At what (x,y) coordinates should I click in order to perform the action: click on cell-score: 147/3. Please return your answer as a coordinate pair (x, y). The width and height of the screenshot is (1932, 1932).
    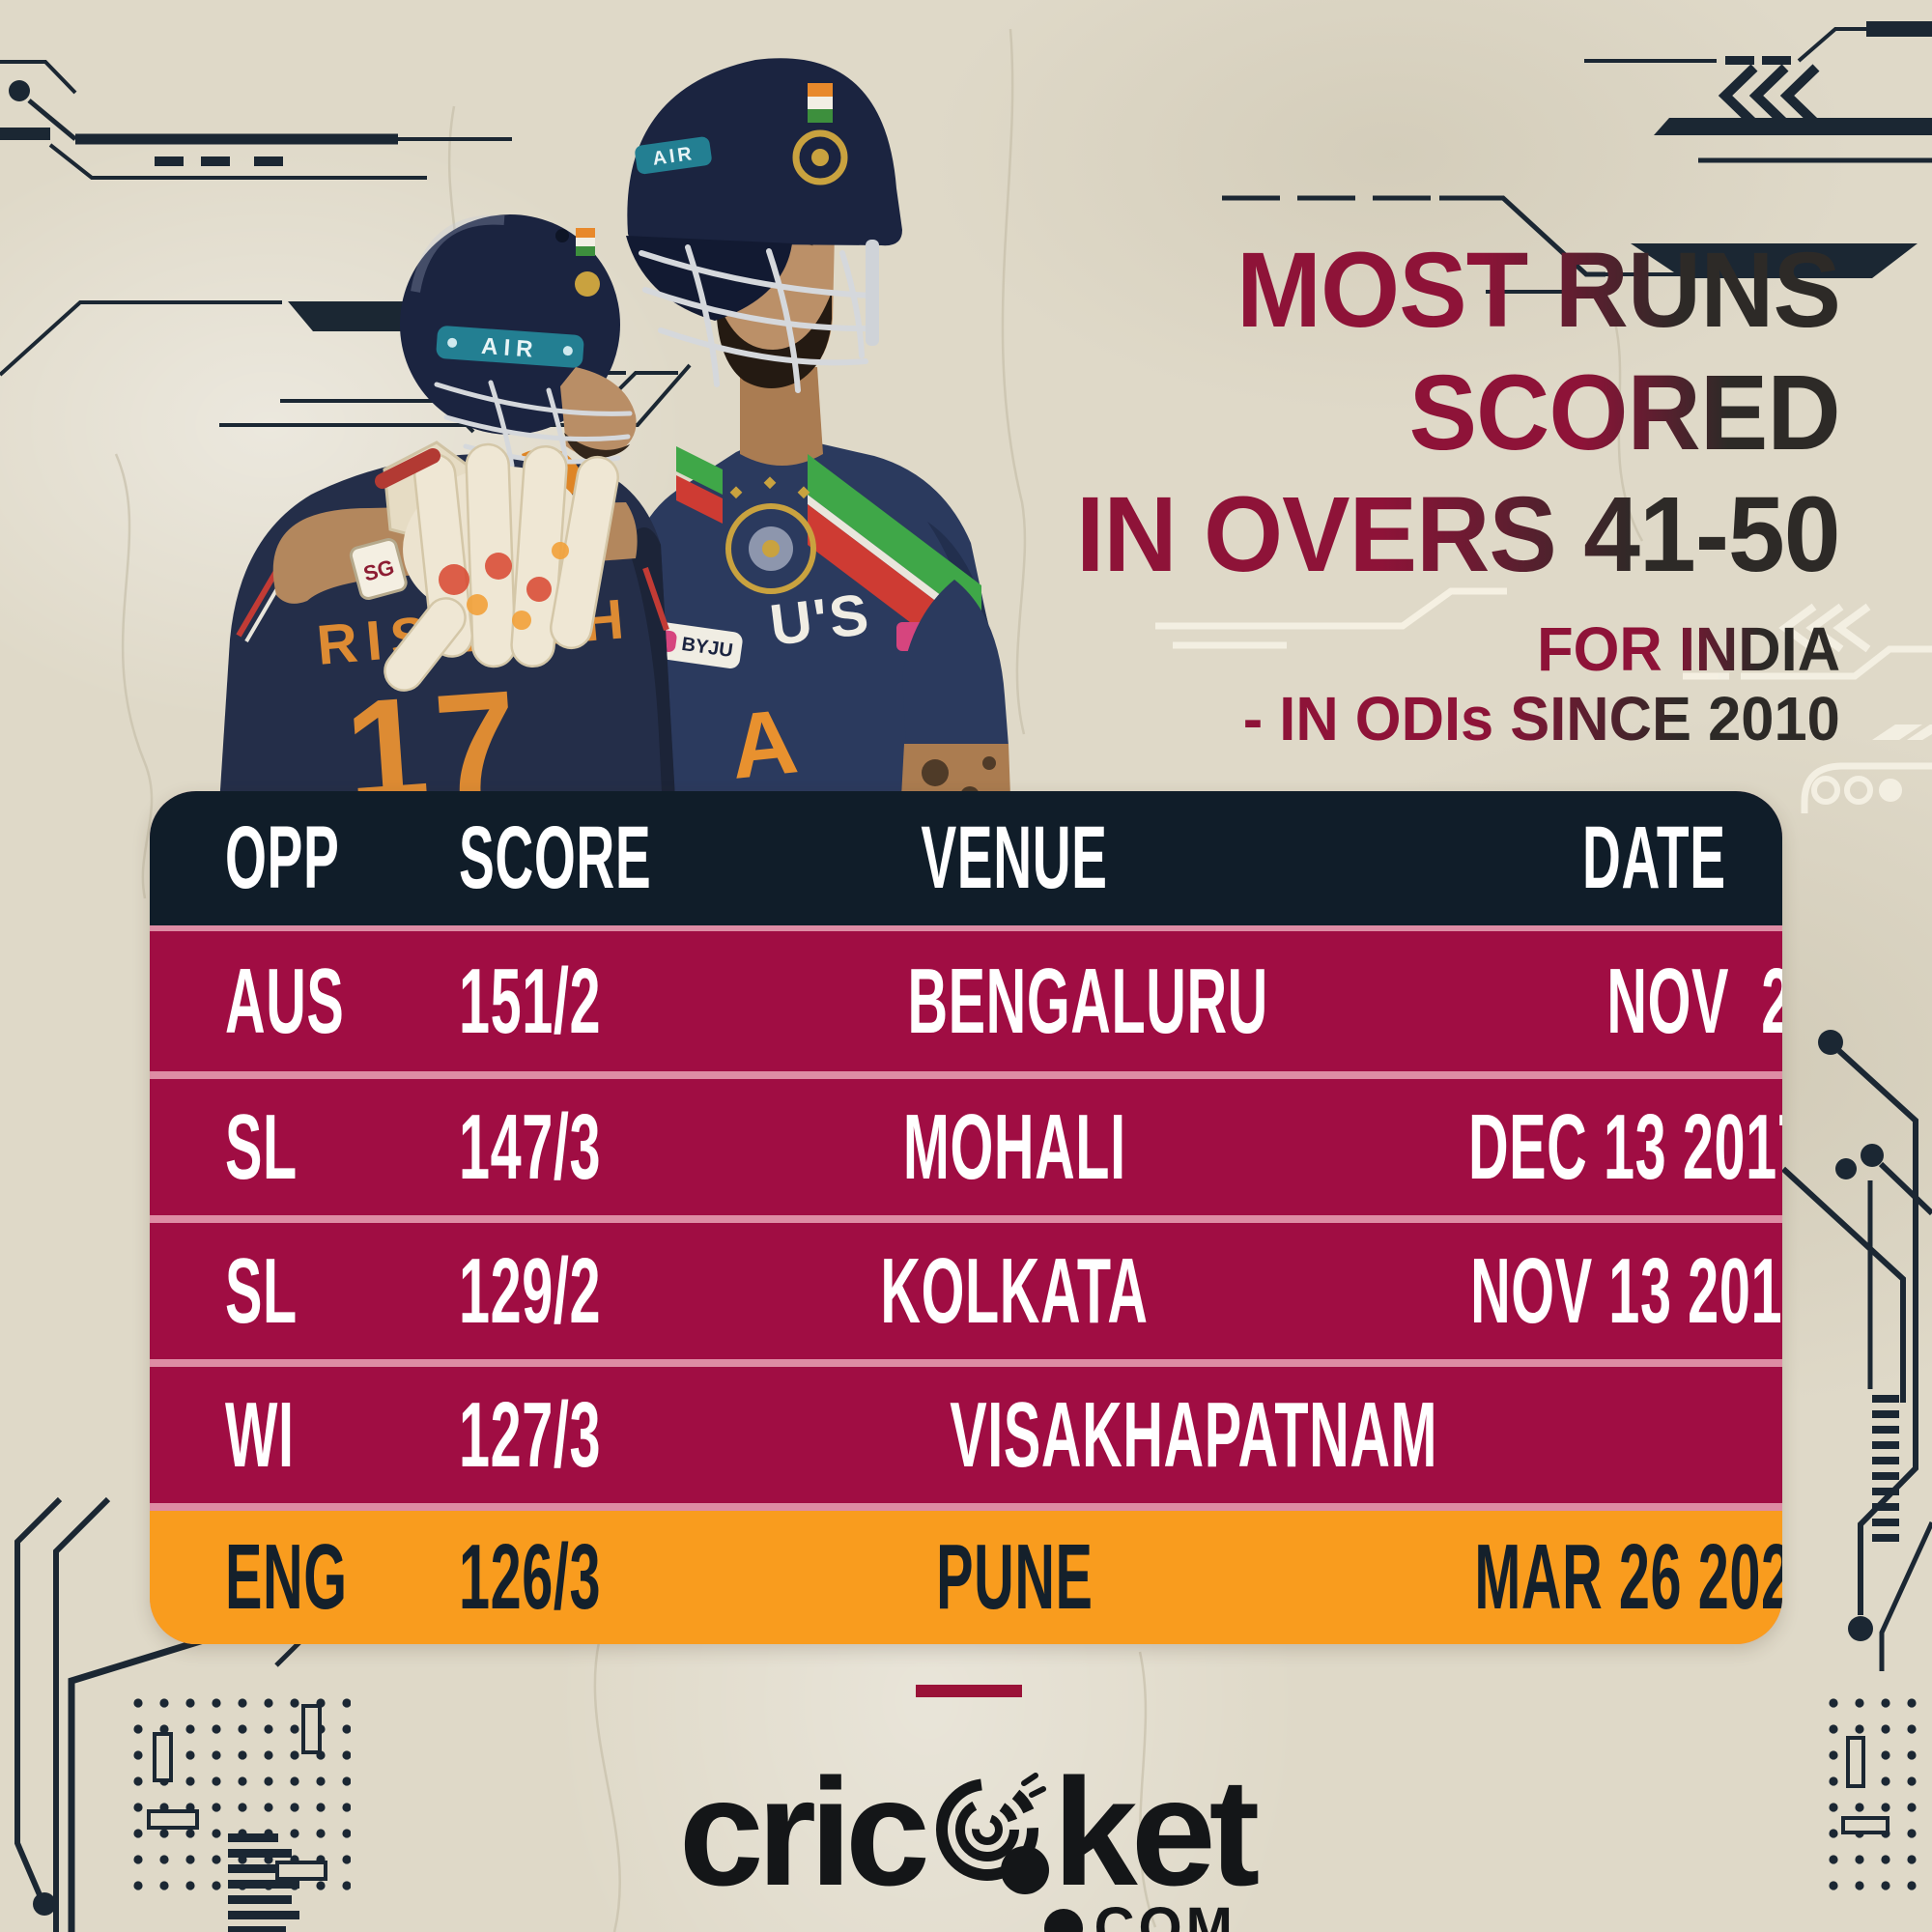
    Looking at the image, I should click on (530, 1146).